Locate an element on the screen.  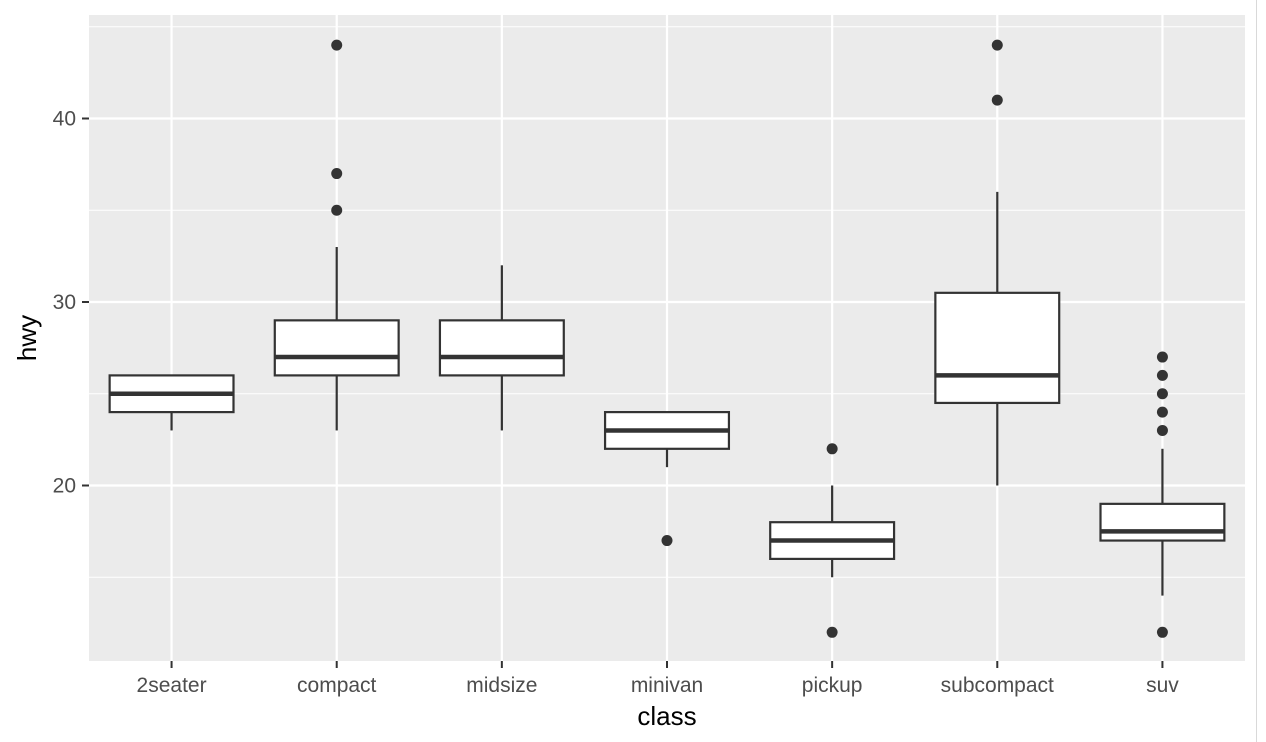
box-midsize is located at coordinates (501, 348).